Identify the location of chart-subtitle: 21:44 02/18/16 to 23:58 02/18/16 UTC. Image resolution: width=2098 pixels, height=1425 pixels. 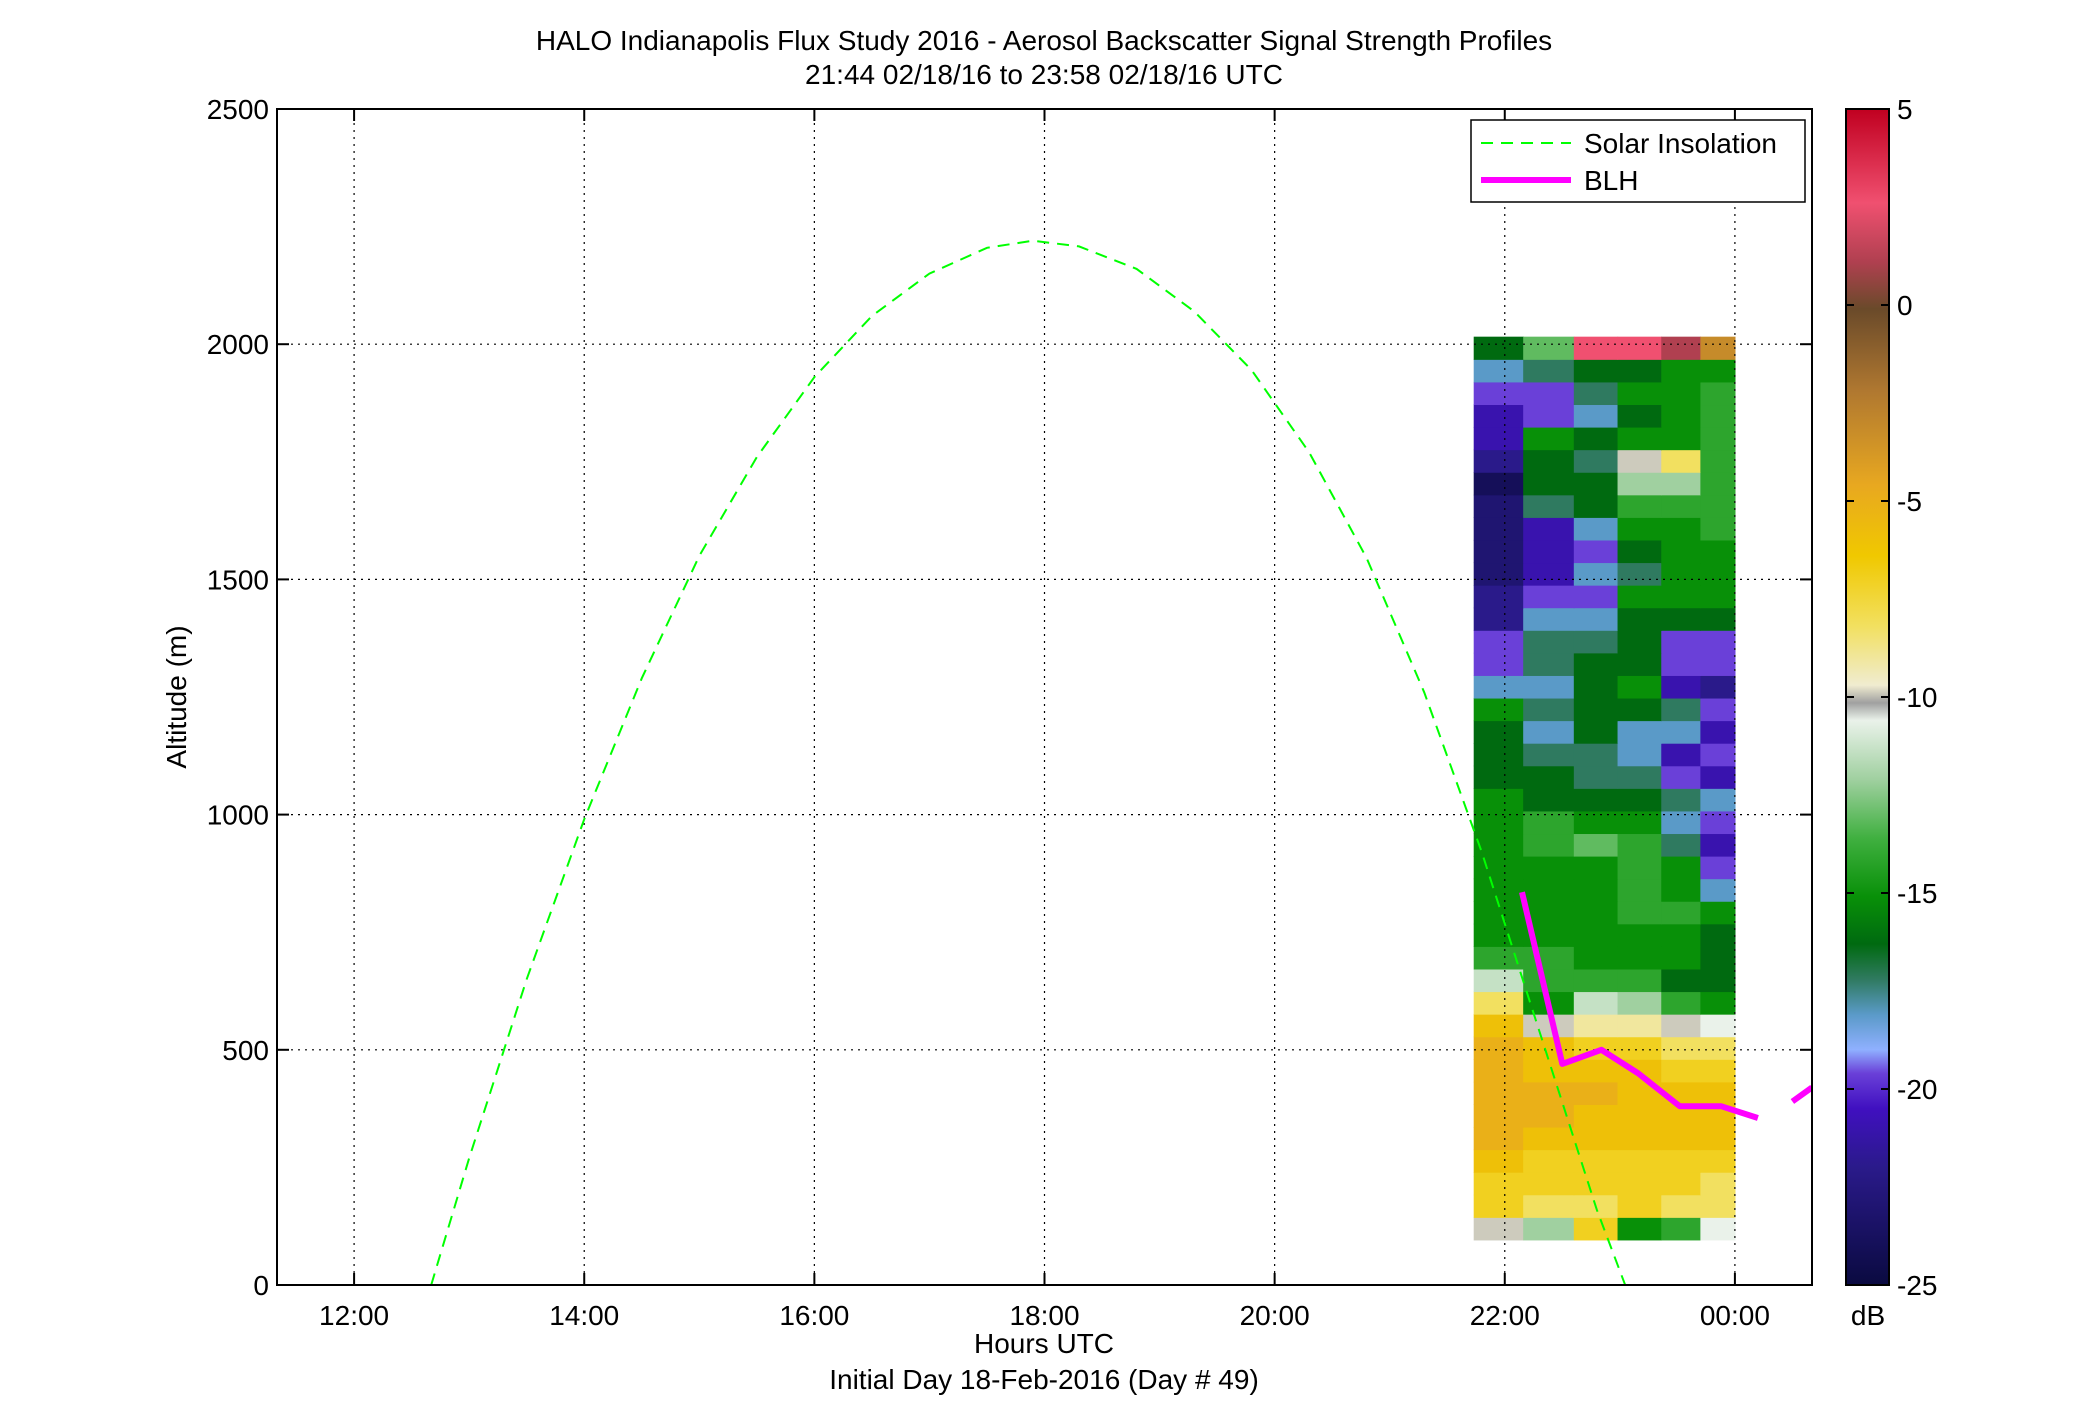
(1044, 74).